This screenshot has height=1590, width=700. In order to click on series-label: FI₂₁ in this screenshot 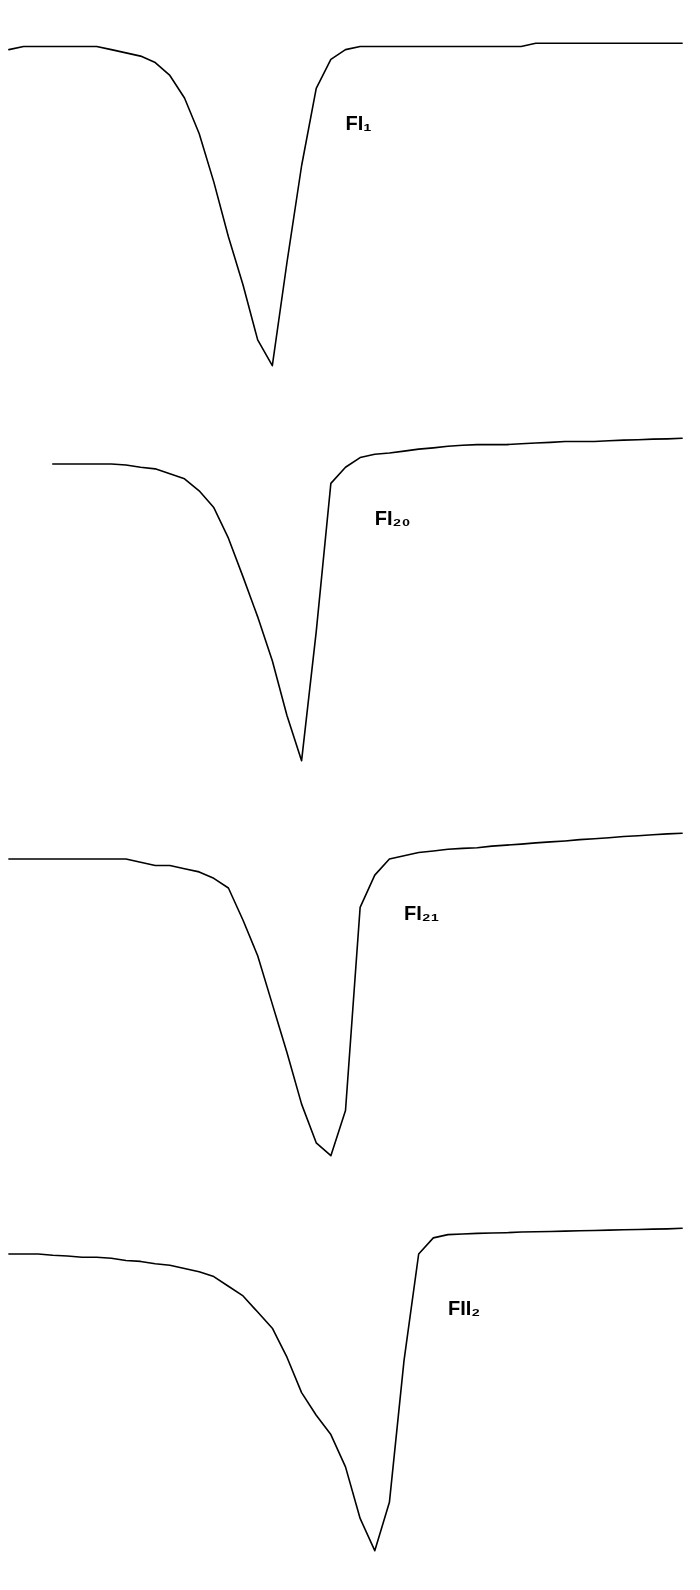, I will do `click(421, 912)`.